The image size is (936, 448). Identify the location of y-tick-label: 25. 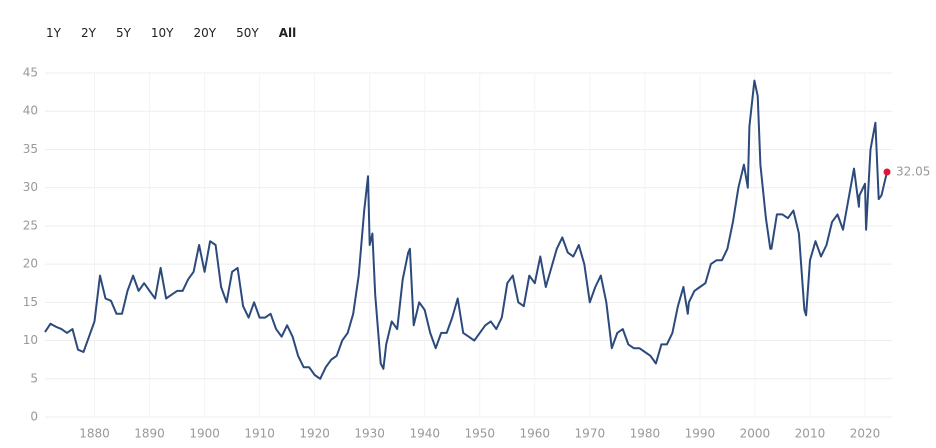
(30, 225).